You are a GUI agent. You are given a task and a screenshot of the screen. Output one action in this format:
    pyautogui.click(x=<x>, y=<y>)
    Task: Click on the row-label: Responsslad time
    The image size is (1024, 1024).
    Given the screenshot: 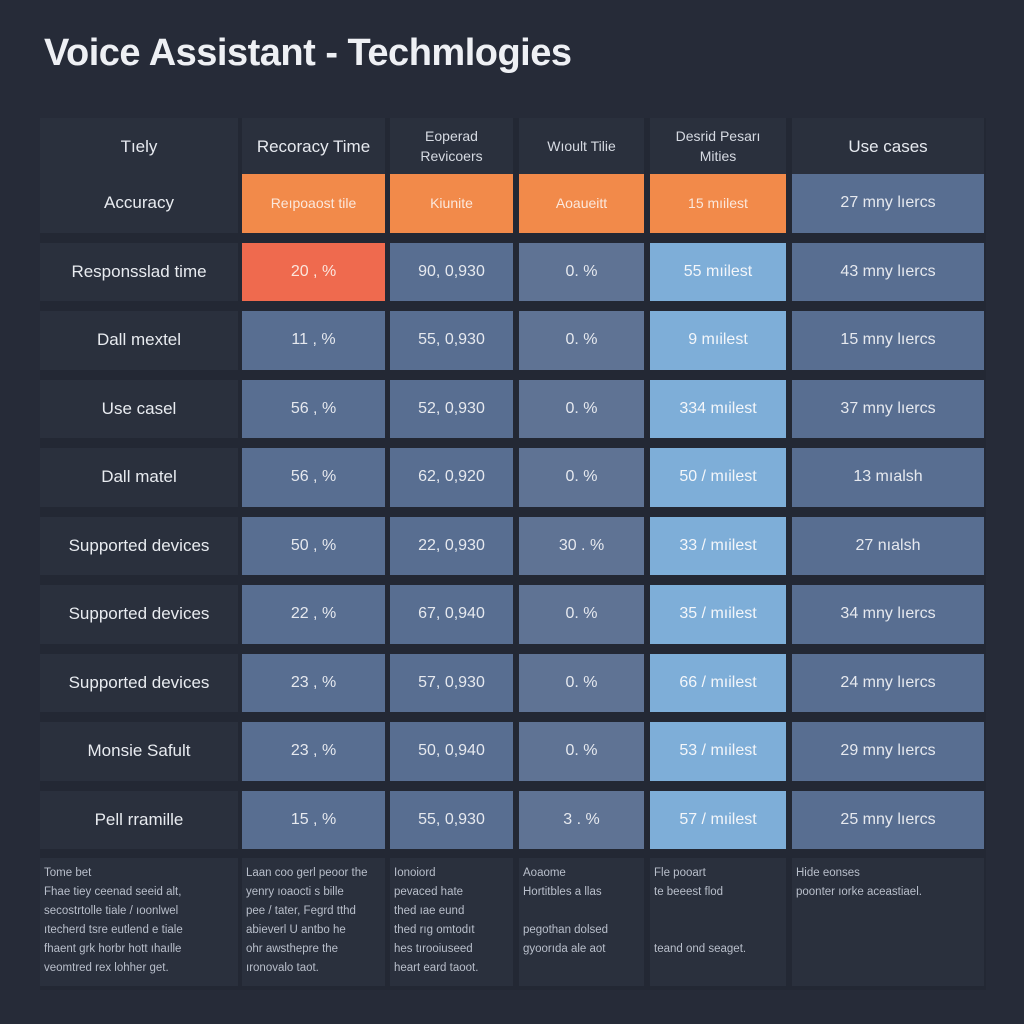 What is the action you would take?
    pyautogui.click(x=139, y=271)
    